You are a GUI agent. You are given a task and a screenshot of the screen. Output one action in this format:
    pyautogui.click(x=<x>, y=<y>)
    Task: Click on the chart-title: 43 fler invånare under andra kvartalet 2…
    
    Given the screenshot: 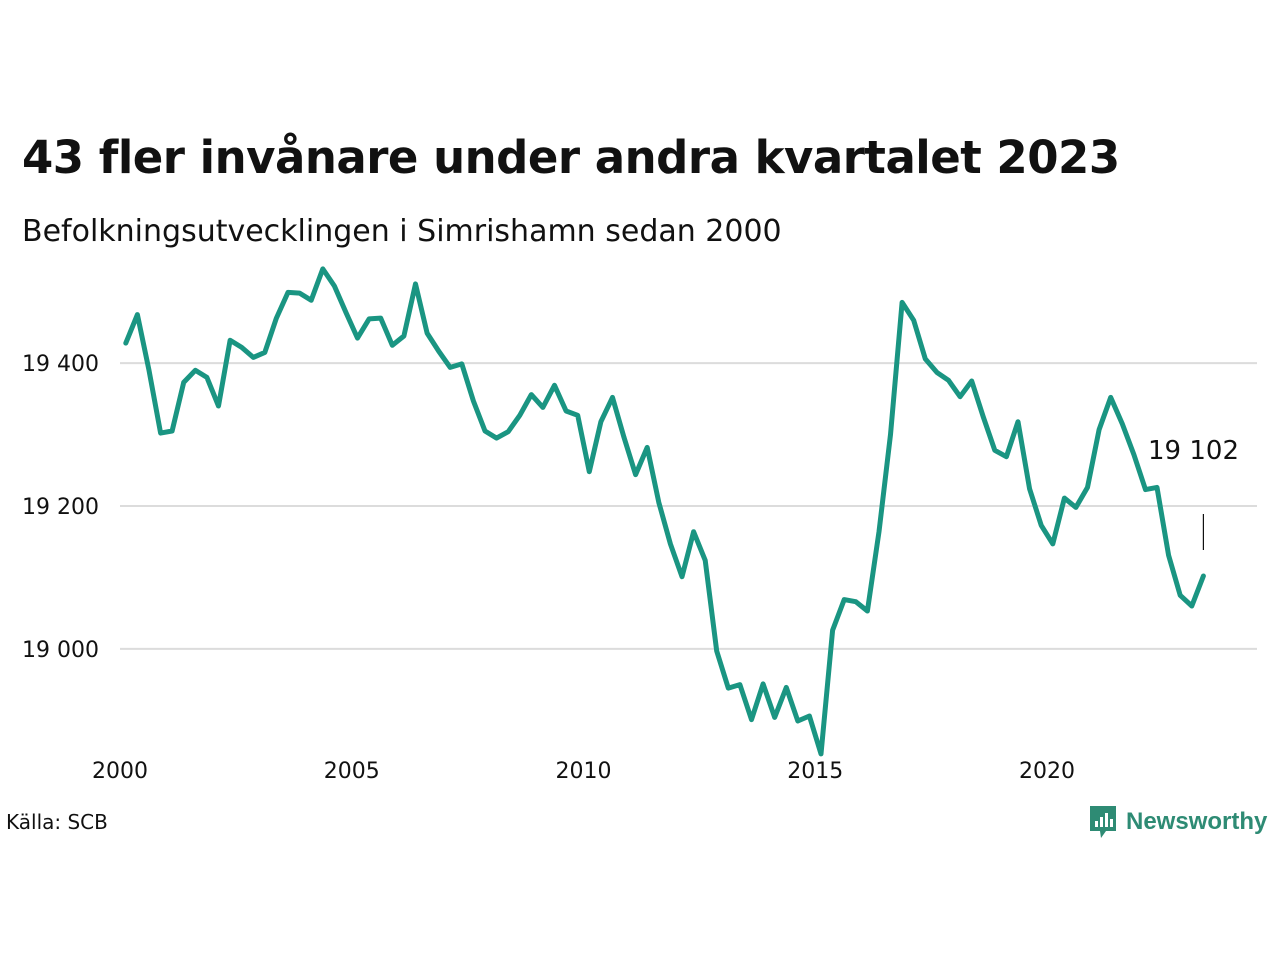 What is the action you would take?
    pyautogui.click(x=571, y=157)
    